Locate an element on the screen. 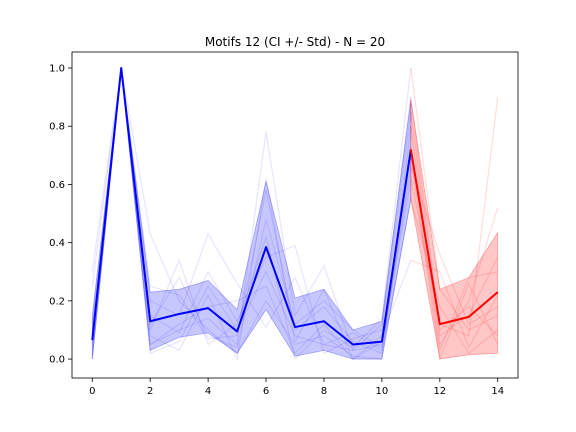 The height and width of the screenshot is (432, 576). x-tick-label: 14 is located at coordinates (497, 391).